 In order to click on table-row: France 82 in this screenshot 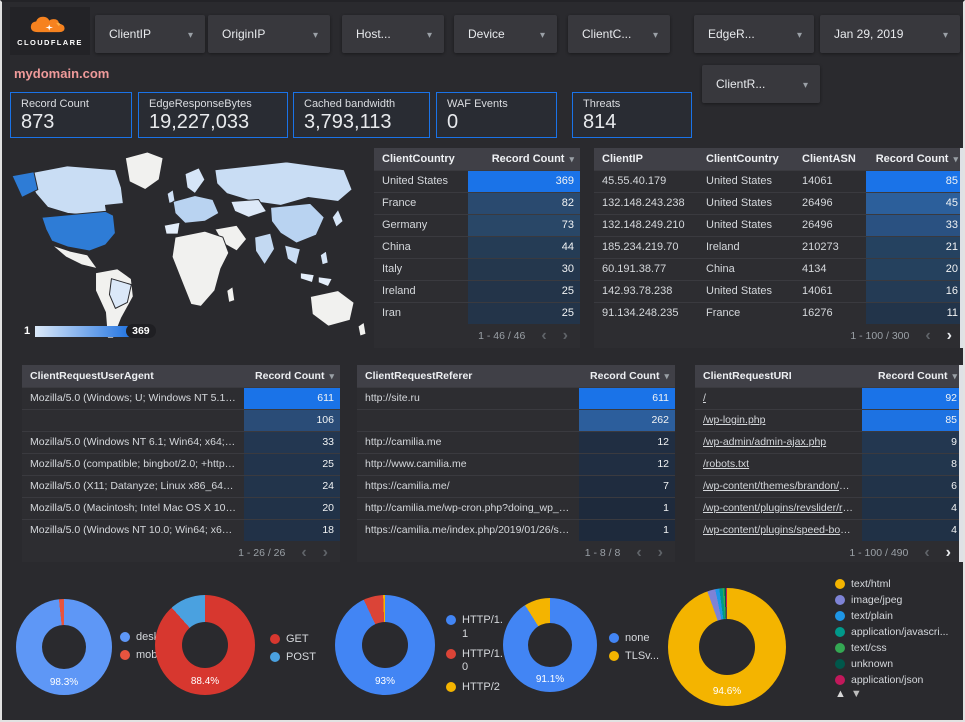, I will do `click(477, 203)`.